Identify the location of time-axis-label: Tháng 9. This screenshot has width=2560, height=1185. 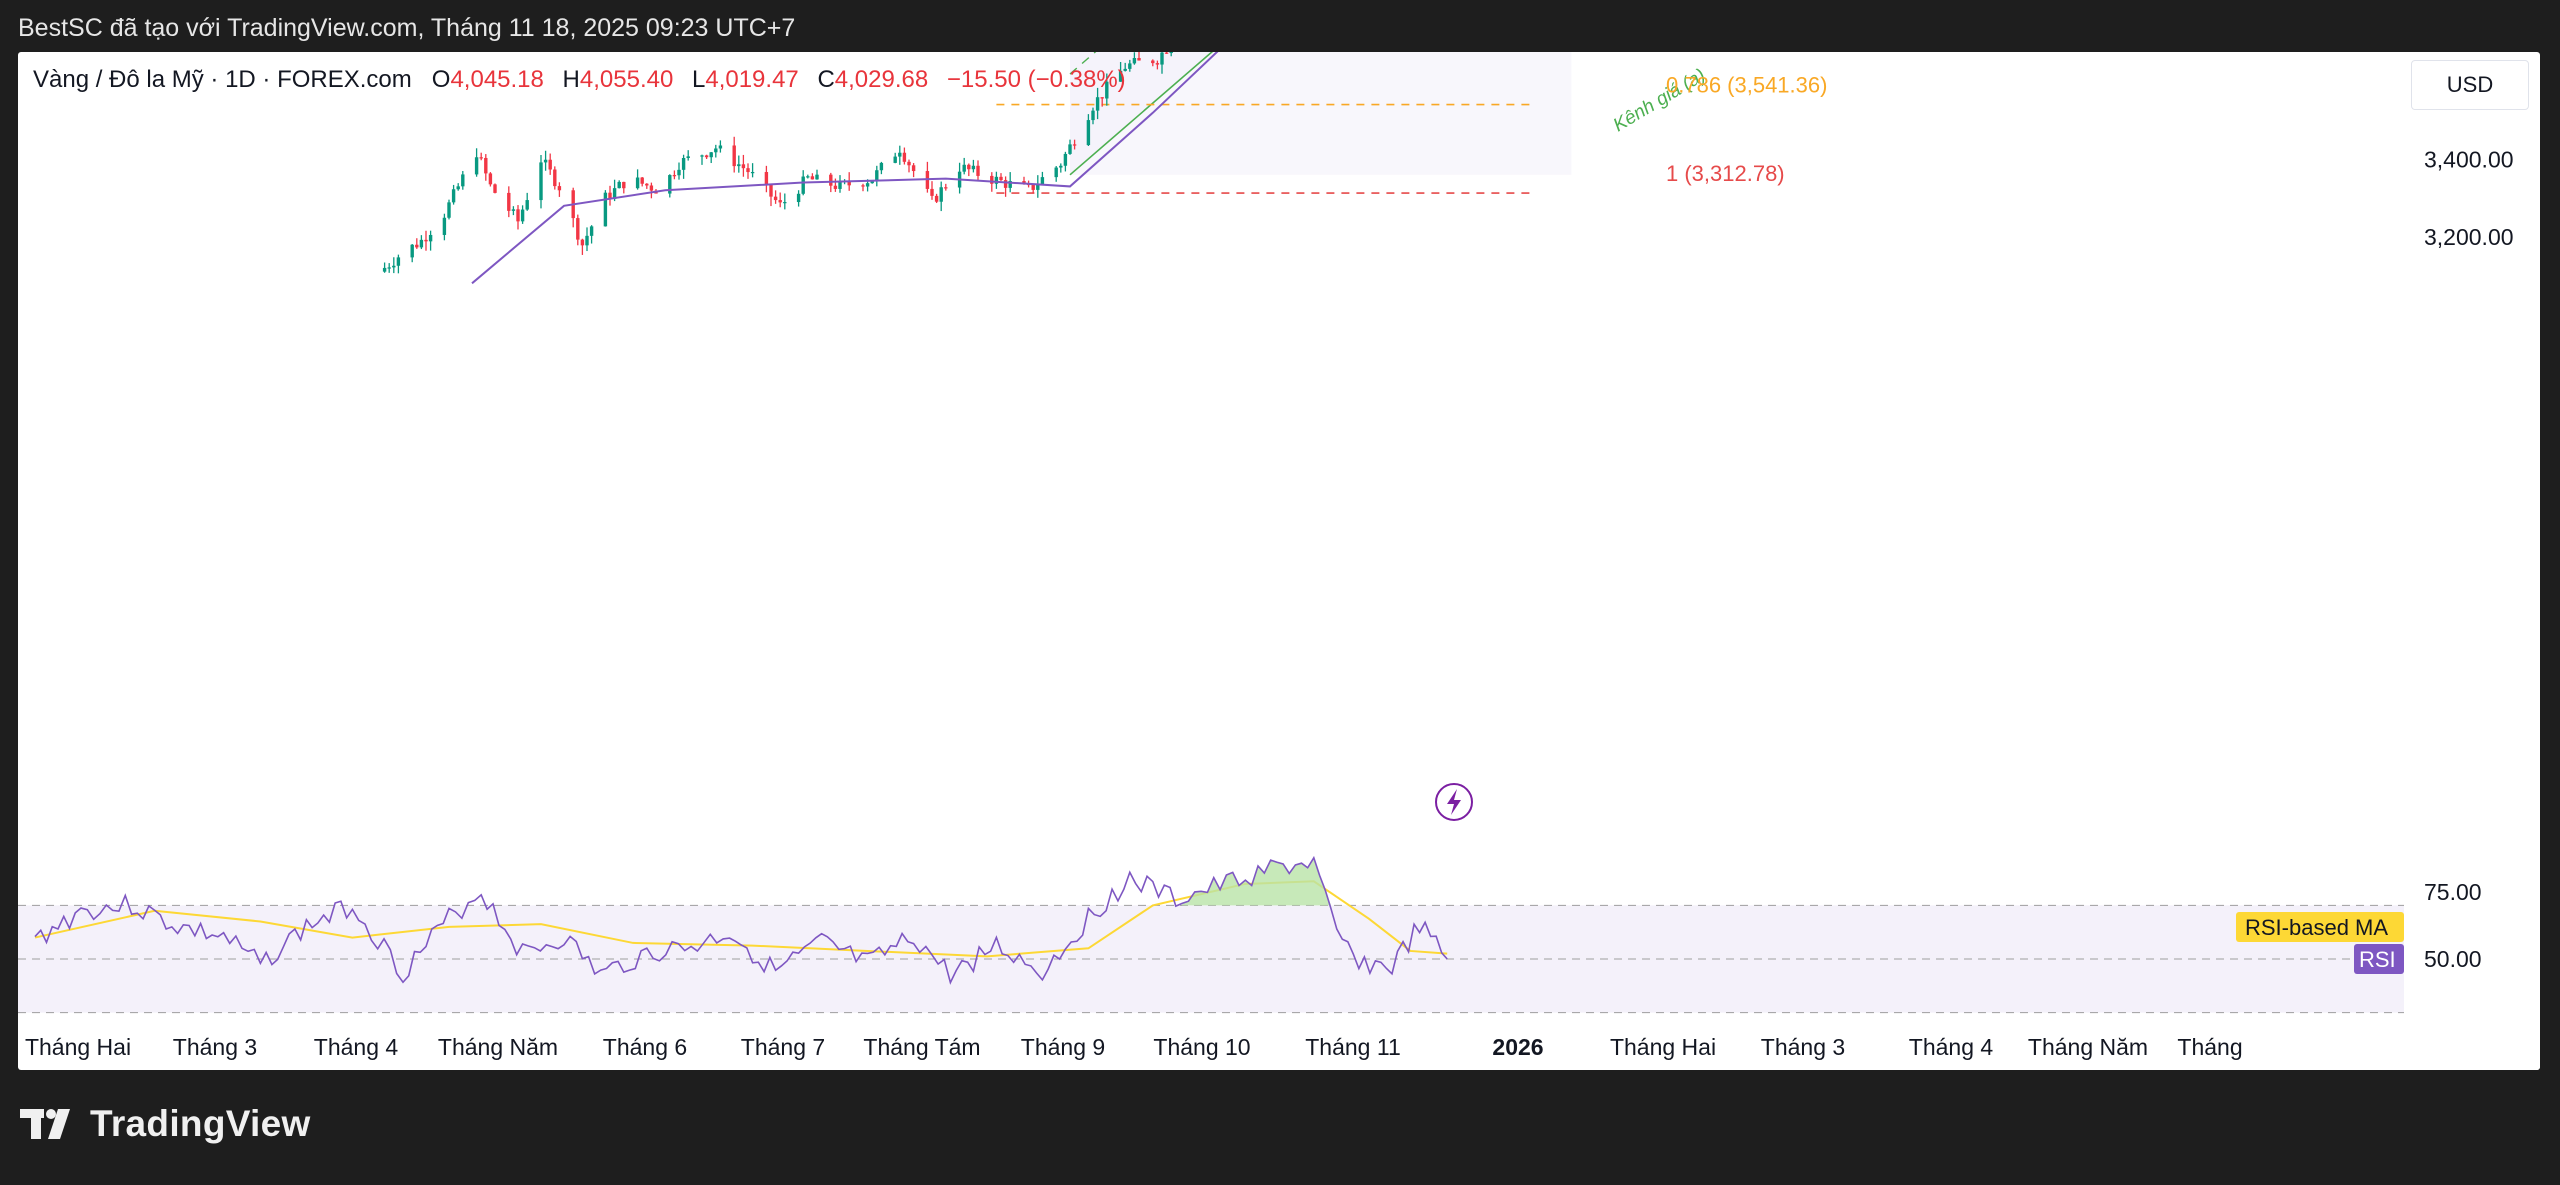
(1063, 1047).